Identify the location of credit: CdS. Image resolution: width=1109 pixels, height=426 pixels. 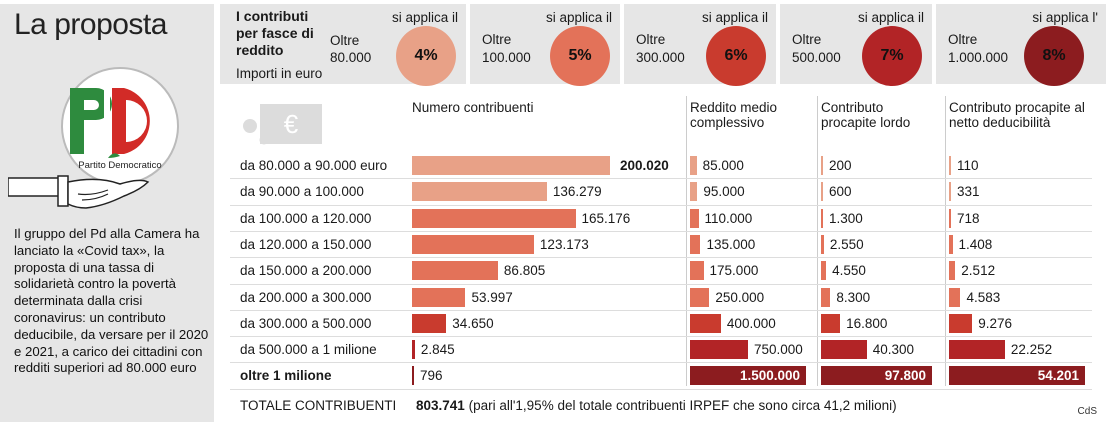
(1087, 411).